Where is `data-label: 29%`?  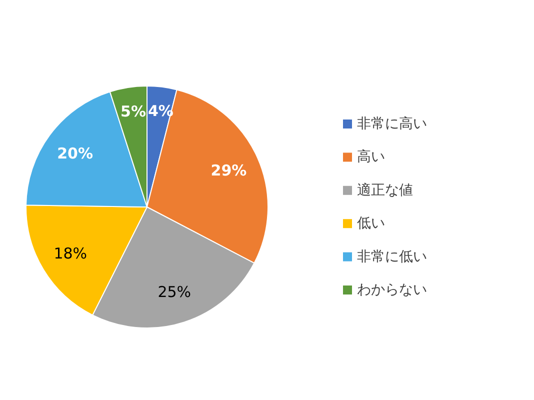 data-label: 29% is located at coordinates (228, 170).